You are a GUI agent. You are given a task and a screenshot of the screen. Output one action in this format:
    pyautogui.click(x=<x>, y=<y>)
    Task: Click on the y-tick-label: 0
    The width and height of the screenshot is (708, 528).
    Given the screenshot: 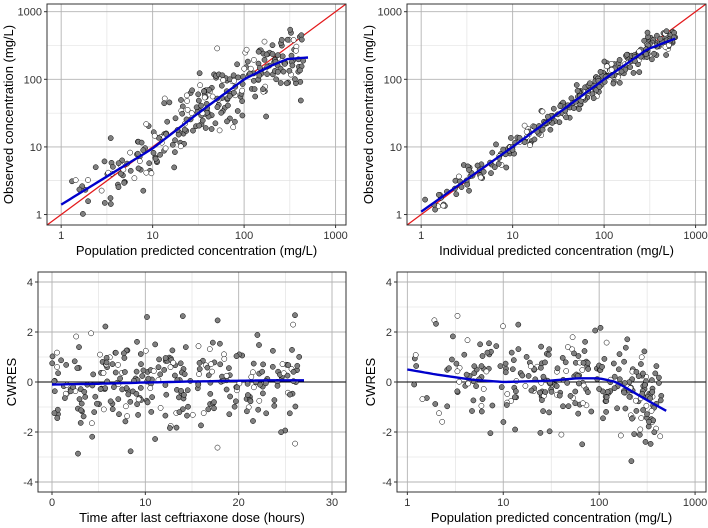 What is the action you would take?
    pyautogui.click(x=389, y=383)
    